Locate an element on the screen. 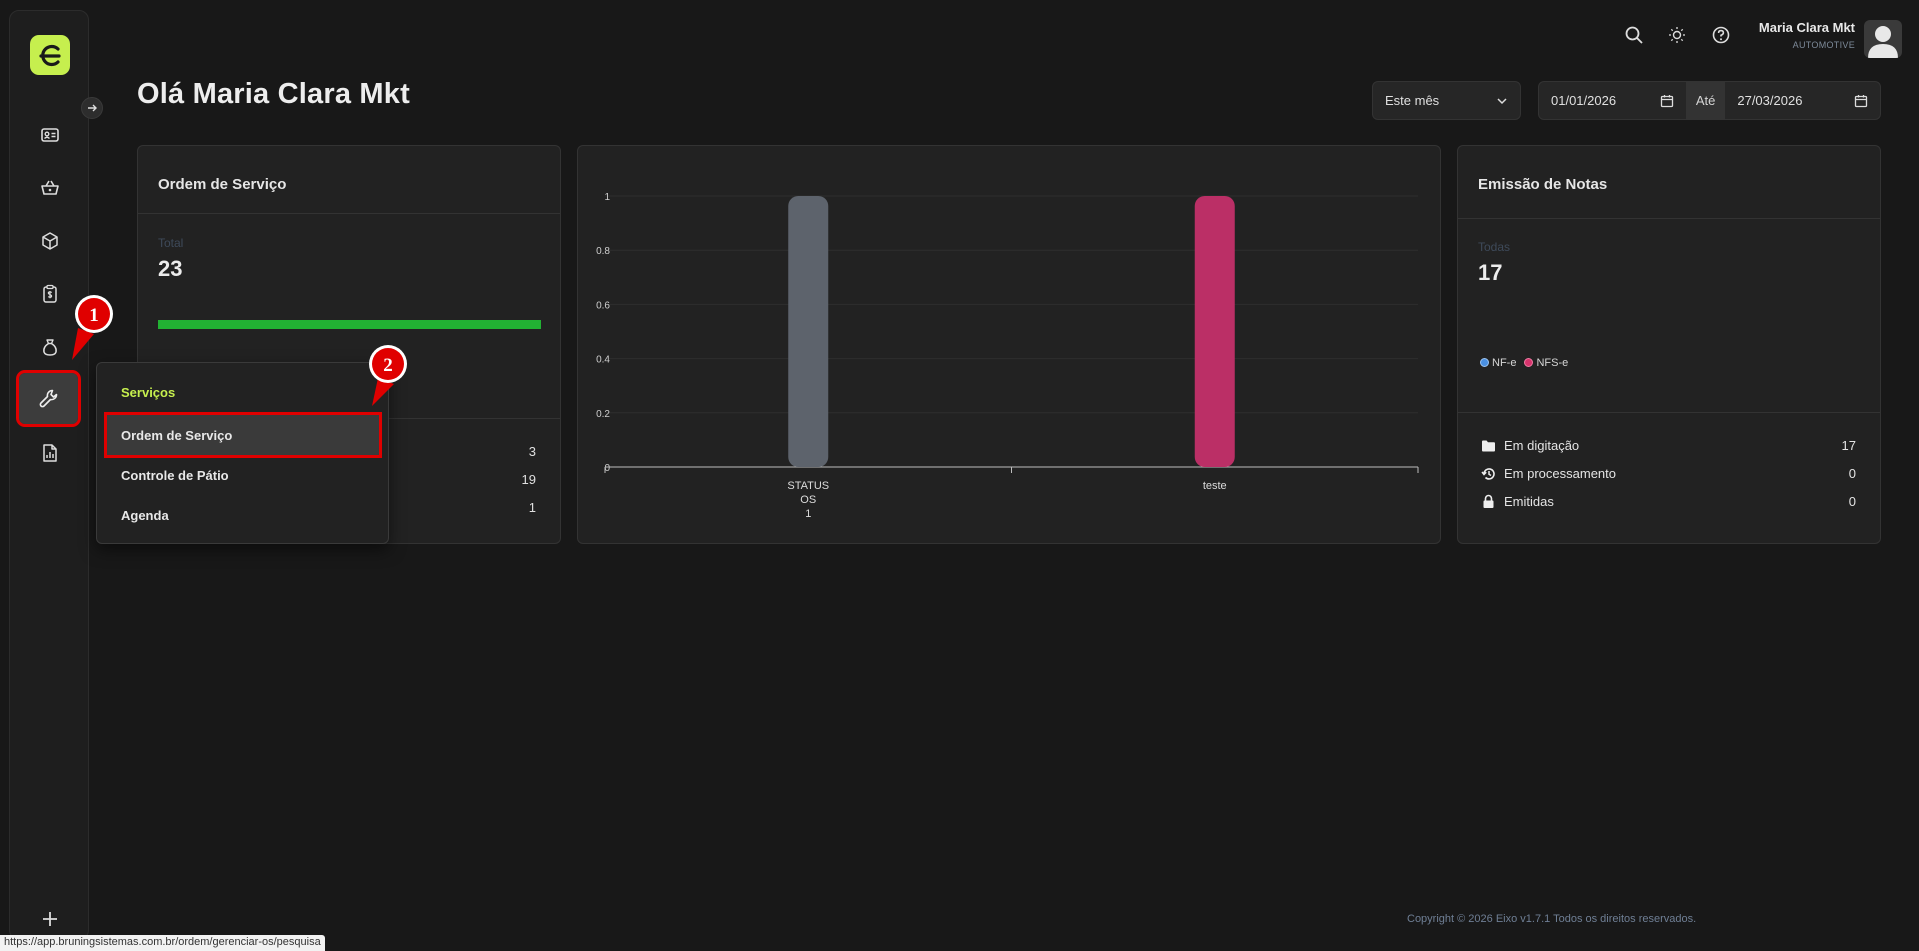 This screenshot has height=951, width=1919. status-label: Em digitação is located at coordinates (1542, 445).